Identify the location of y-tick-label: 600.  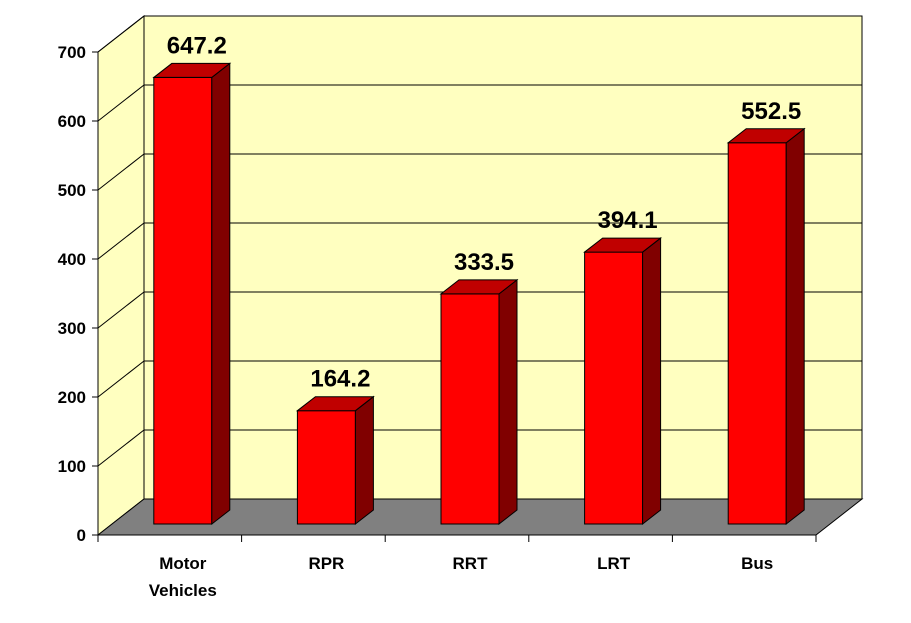
(72, 121).